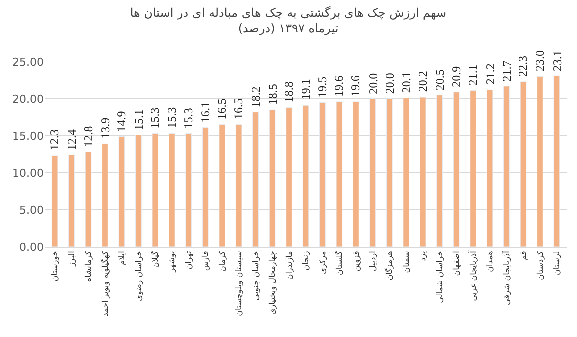  I want to click on x-tick-label: آذربایجان غربی, so click(473, 276).